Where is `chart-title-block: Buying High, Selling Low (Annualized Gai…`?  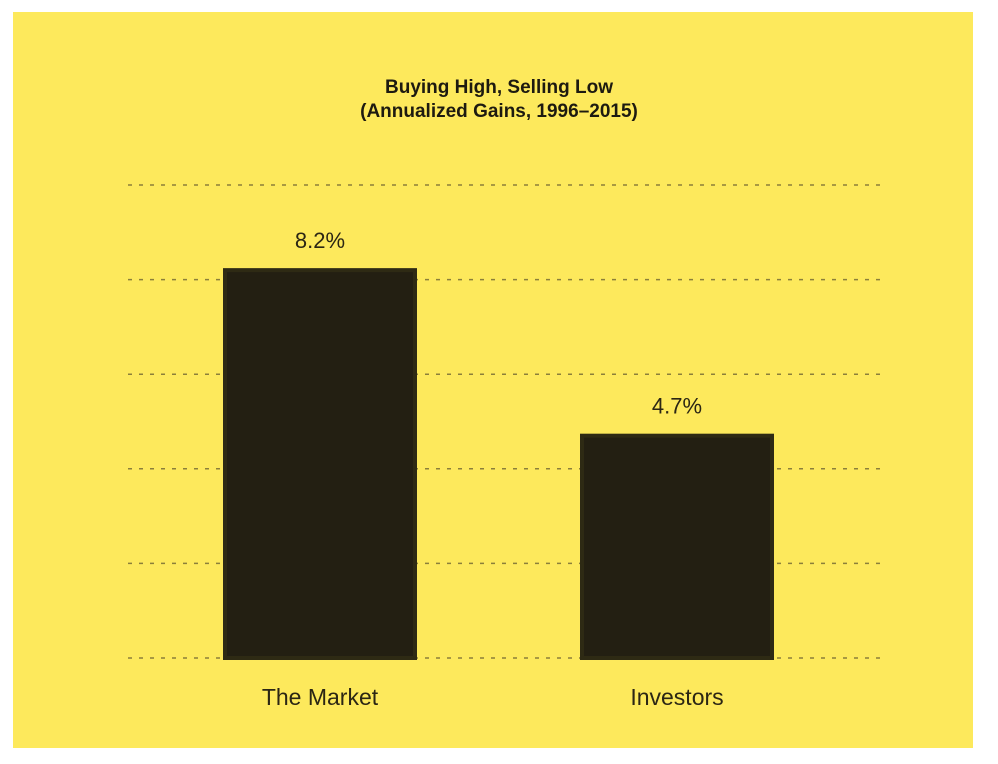 chart-title-block: Buying High, Selling Low (Annualized Gai… is located at coordinates (499, 100).